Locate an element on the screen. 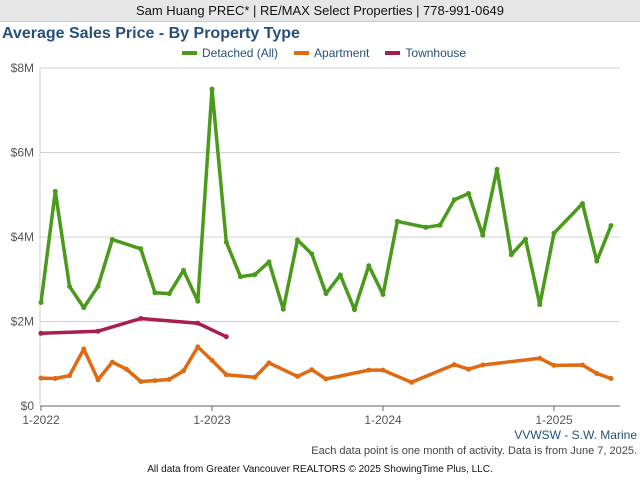  x-tick-label-2025: 1-2025 is located at coordinates (554, 420).